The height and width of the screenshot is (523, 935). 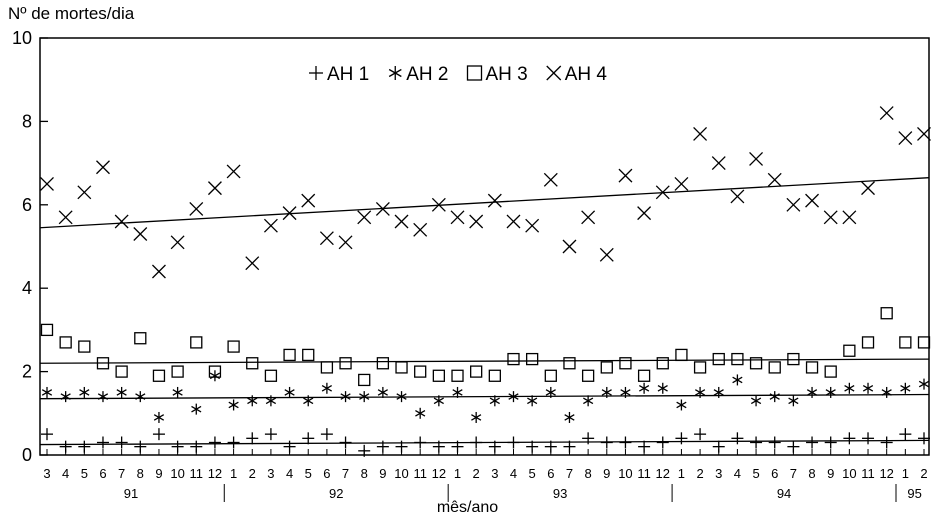 I want to click on marker-plus, so click(x=316, y=73).